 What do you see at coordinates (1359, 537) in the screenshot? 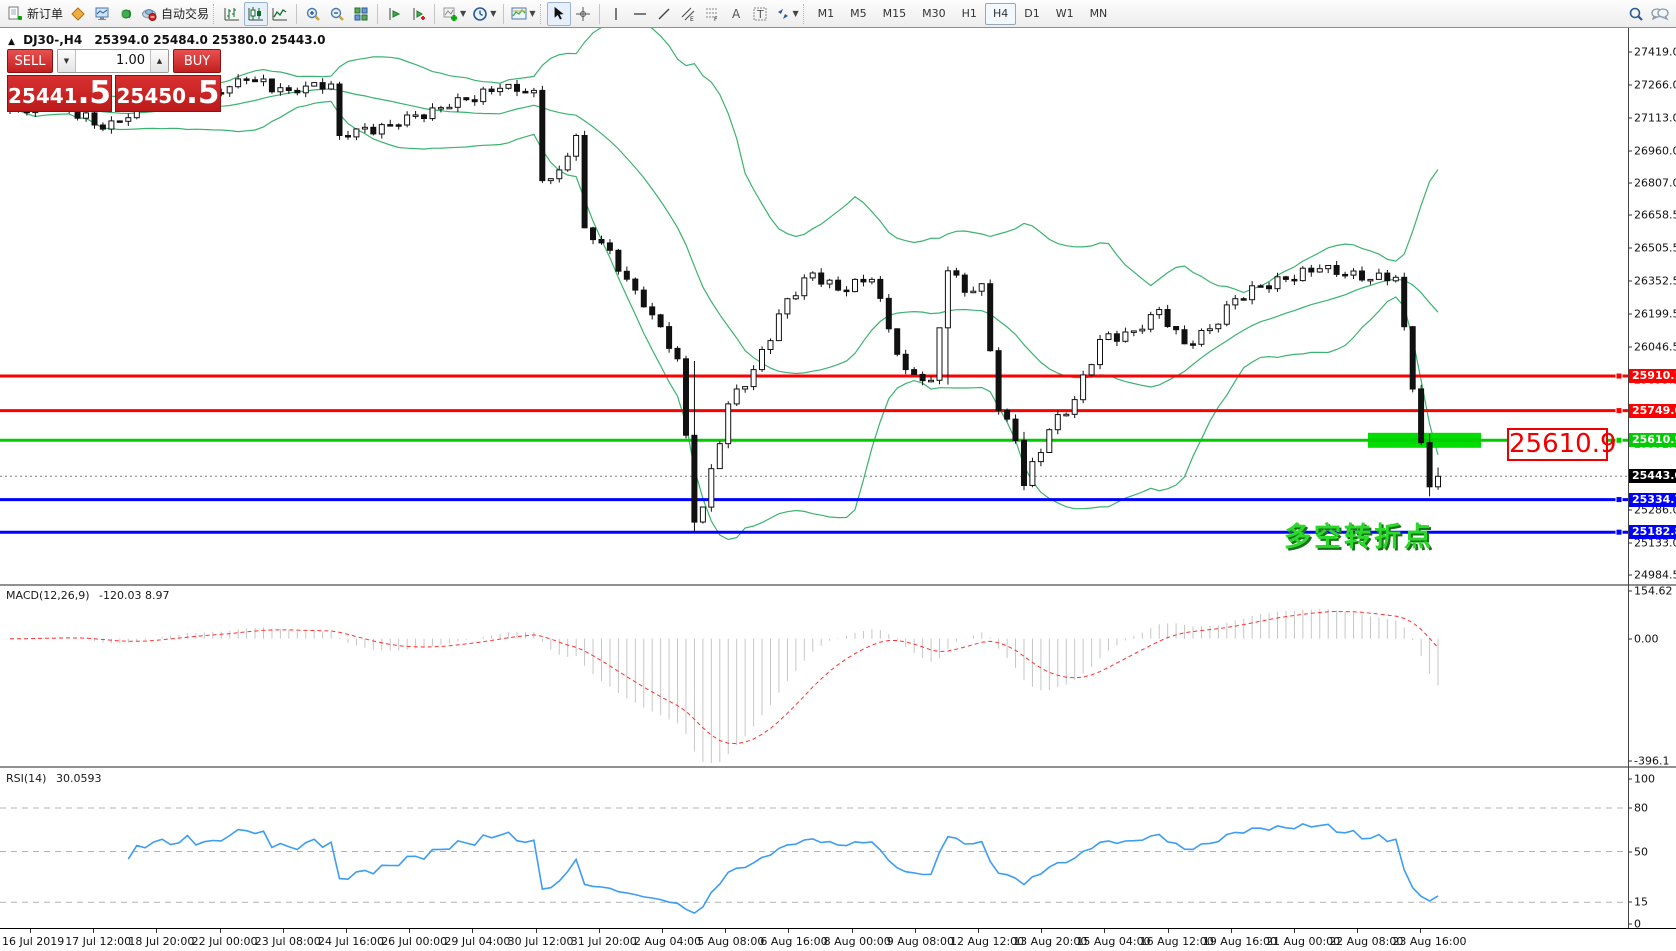
I see `turning-point-annotation: 多空转折点` at bounding box center [1359, 537].